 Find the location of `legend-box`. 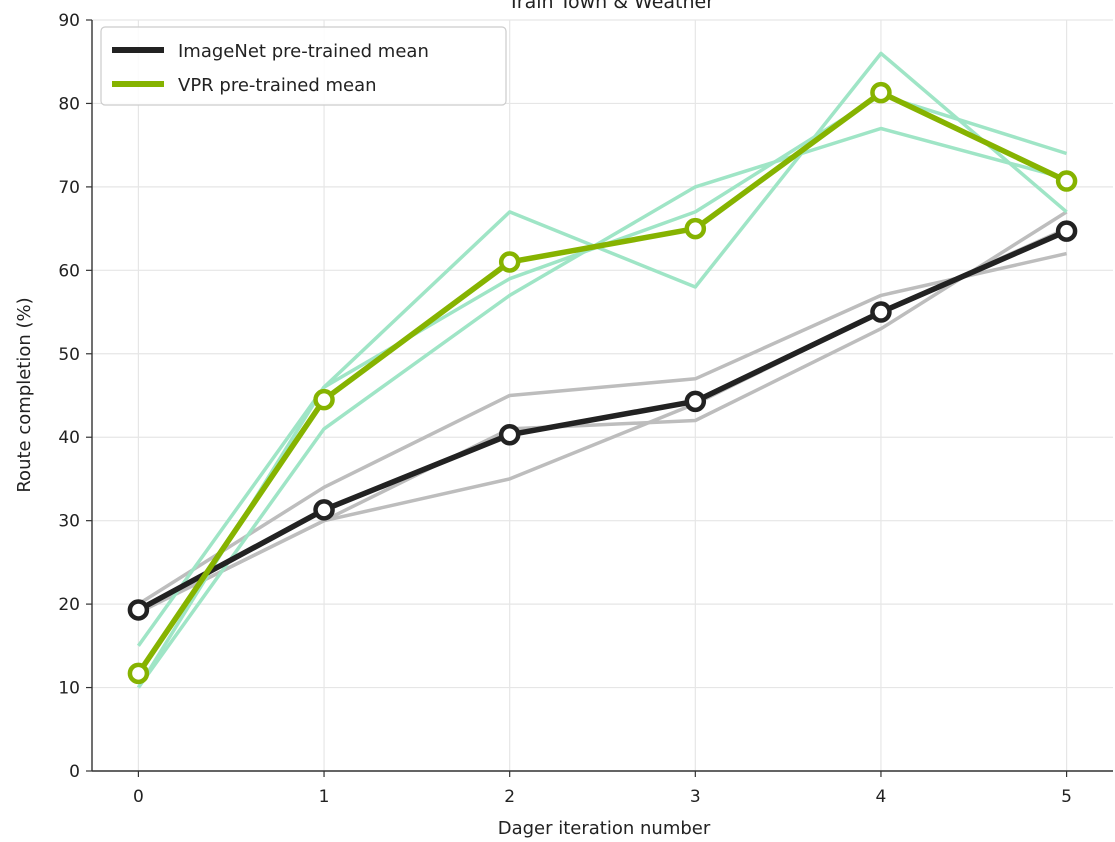

legend-box is located at coordinates (303, 66).